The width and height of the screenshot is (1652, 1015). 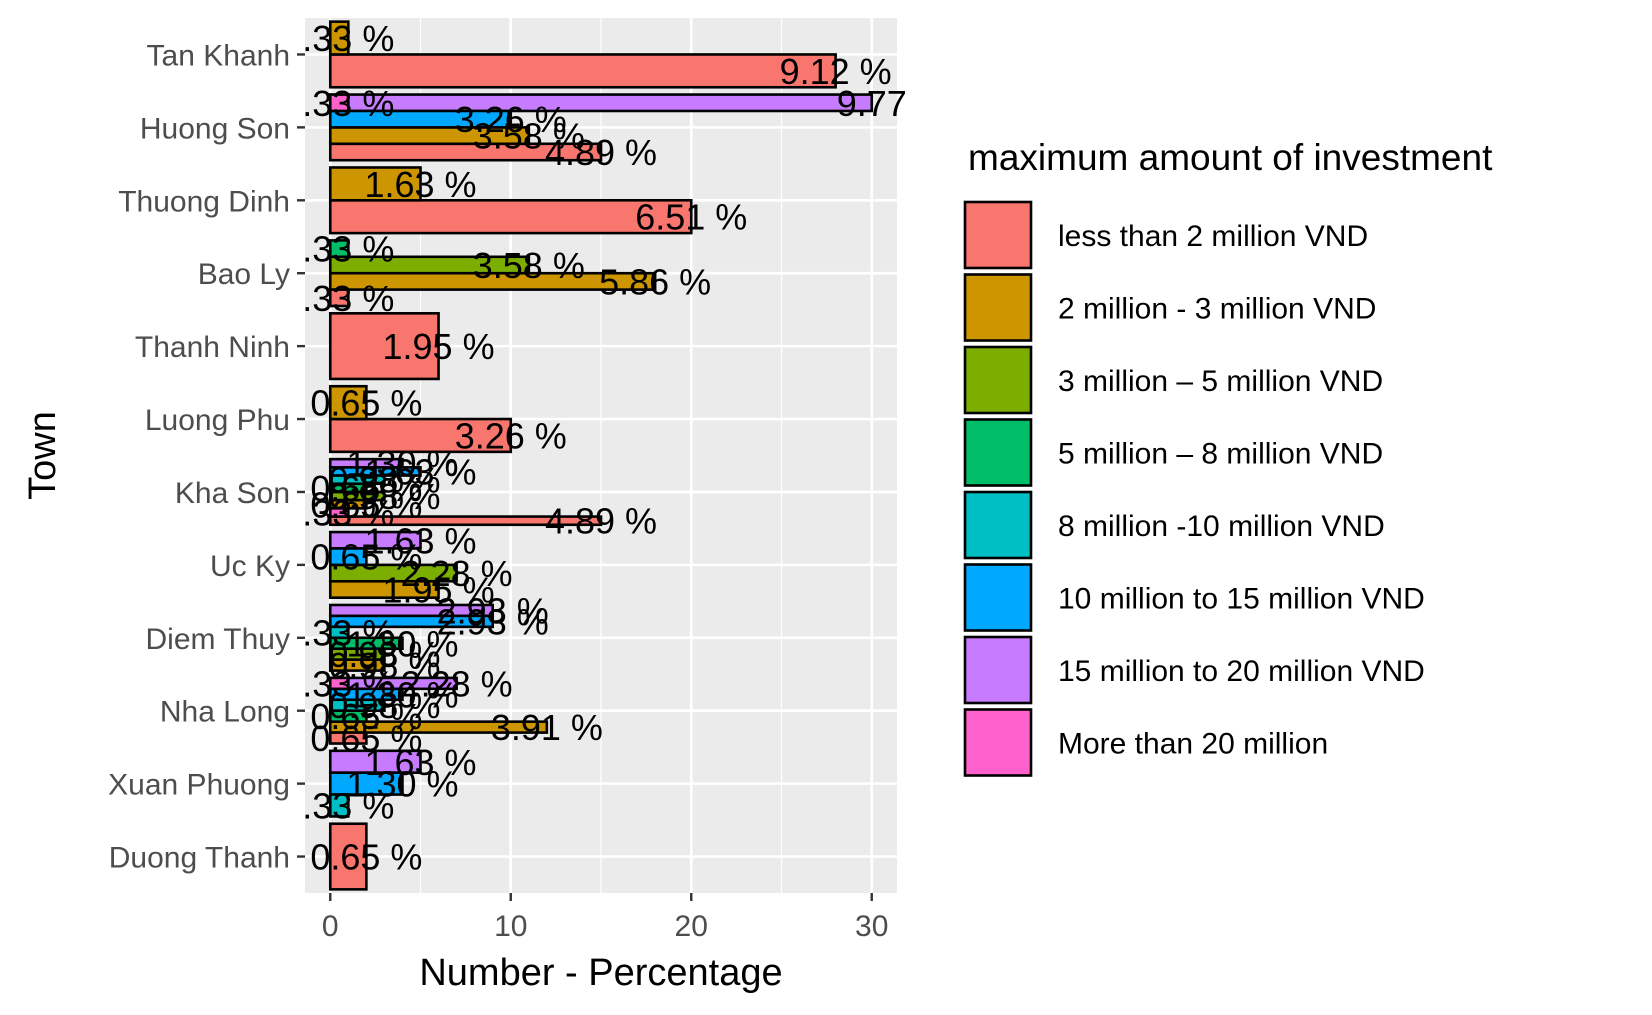 I want to click on y-tick-label: Thanh Ninh, so click(x=212, y=347).